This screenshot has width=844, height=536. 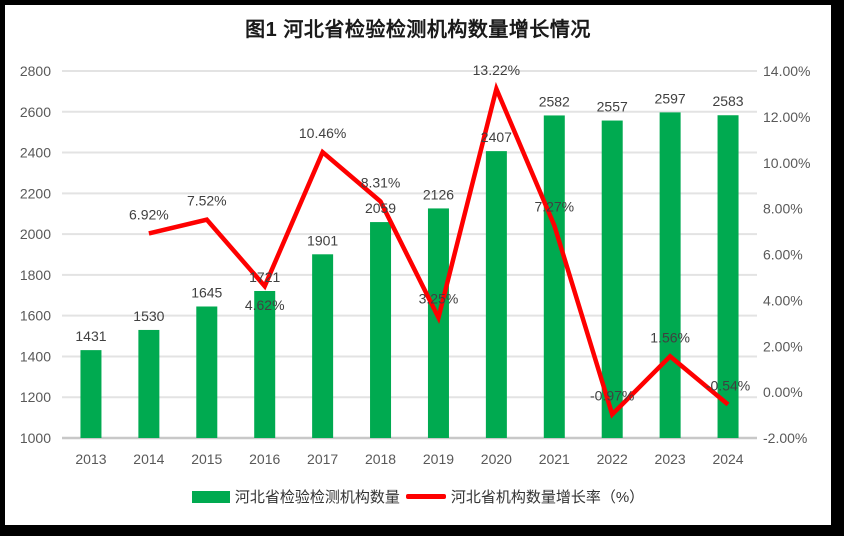 What do you see at coordinates (554, 459) in the screenshot?
I see `x-axis-tick: 2021` at bounding box center [554, 459].